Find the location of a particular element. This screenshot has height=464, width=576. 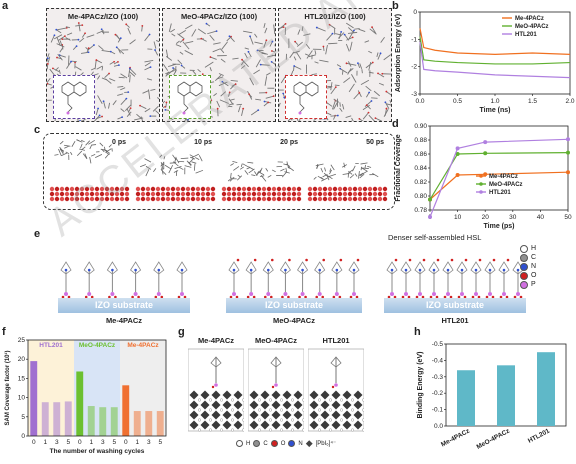

y-tick-label: 0 is located at coordinates (23, 436).